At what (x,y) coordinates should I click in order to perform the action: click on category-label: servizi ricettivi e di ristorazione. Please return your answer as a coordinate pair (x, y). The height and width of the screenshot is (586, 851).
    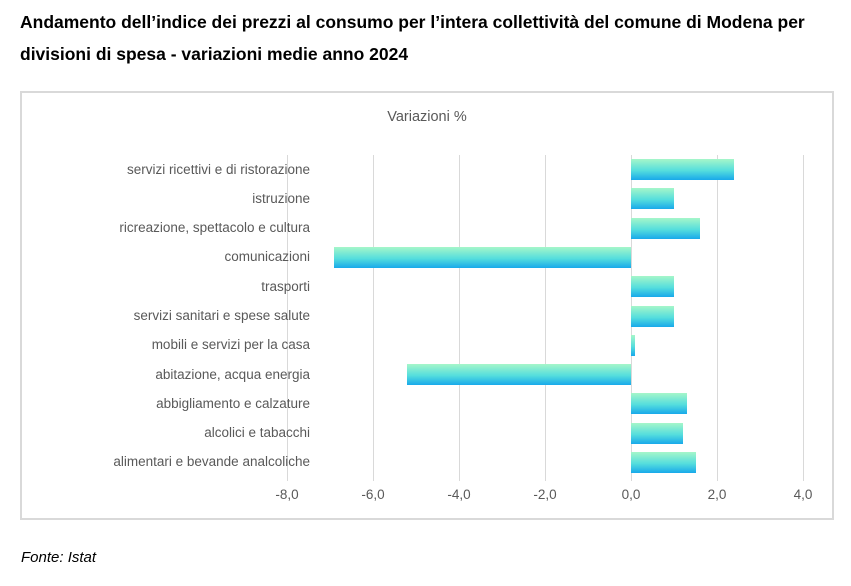
    Looking at the image, I should click on (218, 169).